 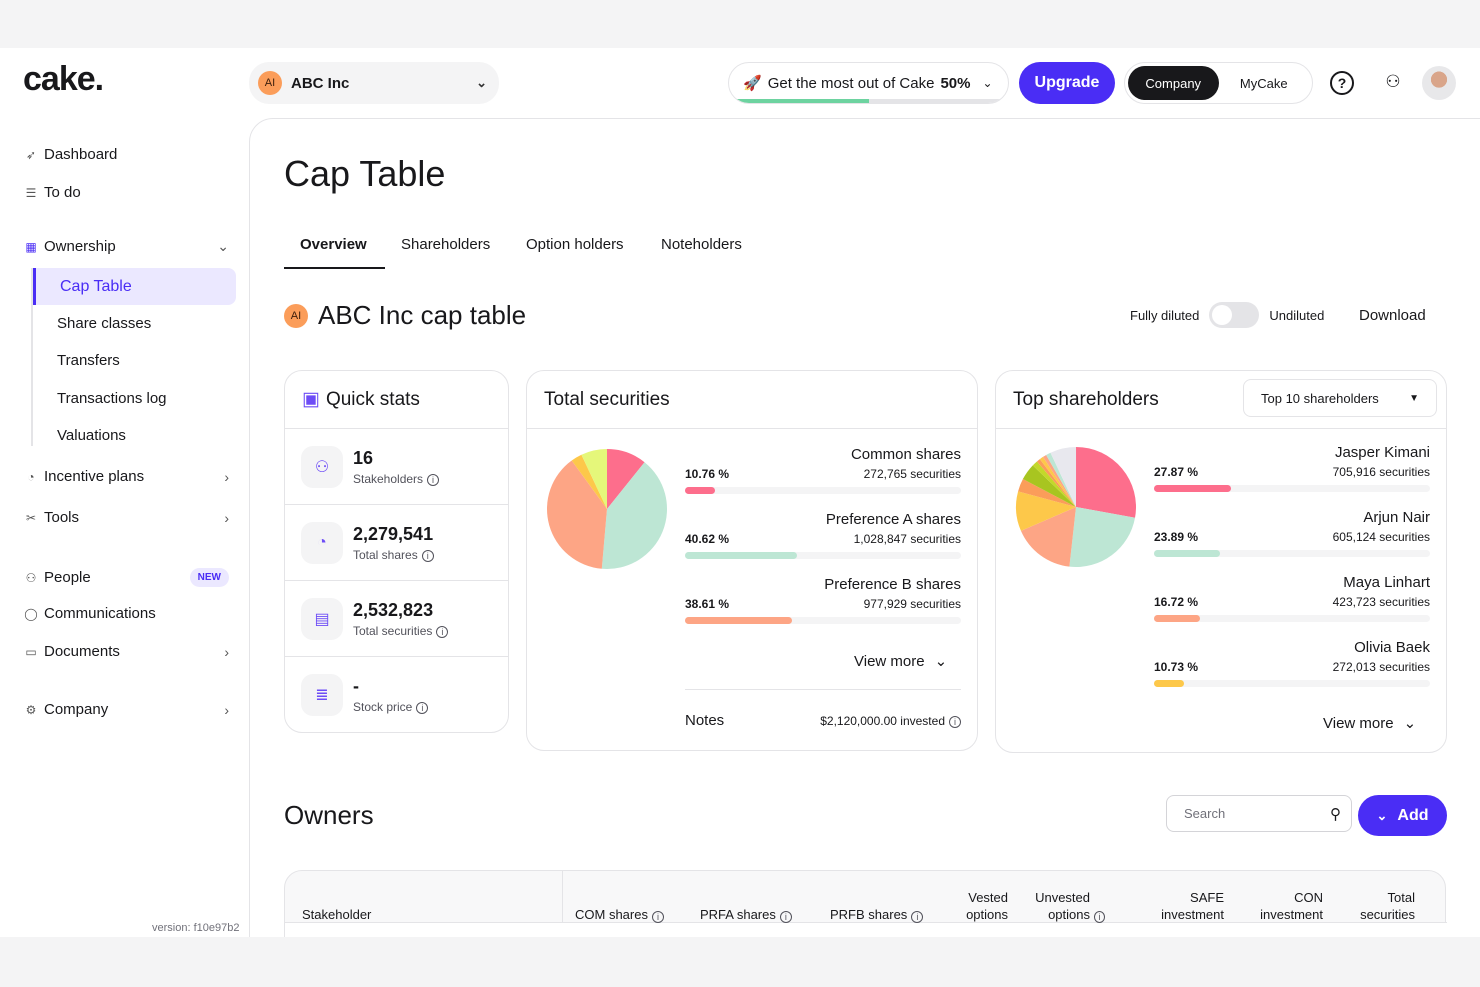 I want to click on stat-label-text: Total shares, so click(x=385, y=554).